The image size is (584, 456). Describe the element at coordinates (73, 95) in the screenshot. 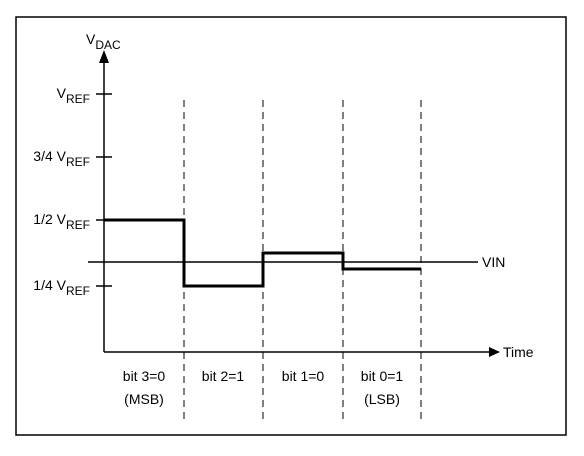

I see `tick-label-vref: VREF` at that location.